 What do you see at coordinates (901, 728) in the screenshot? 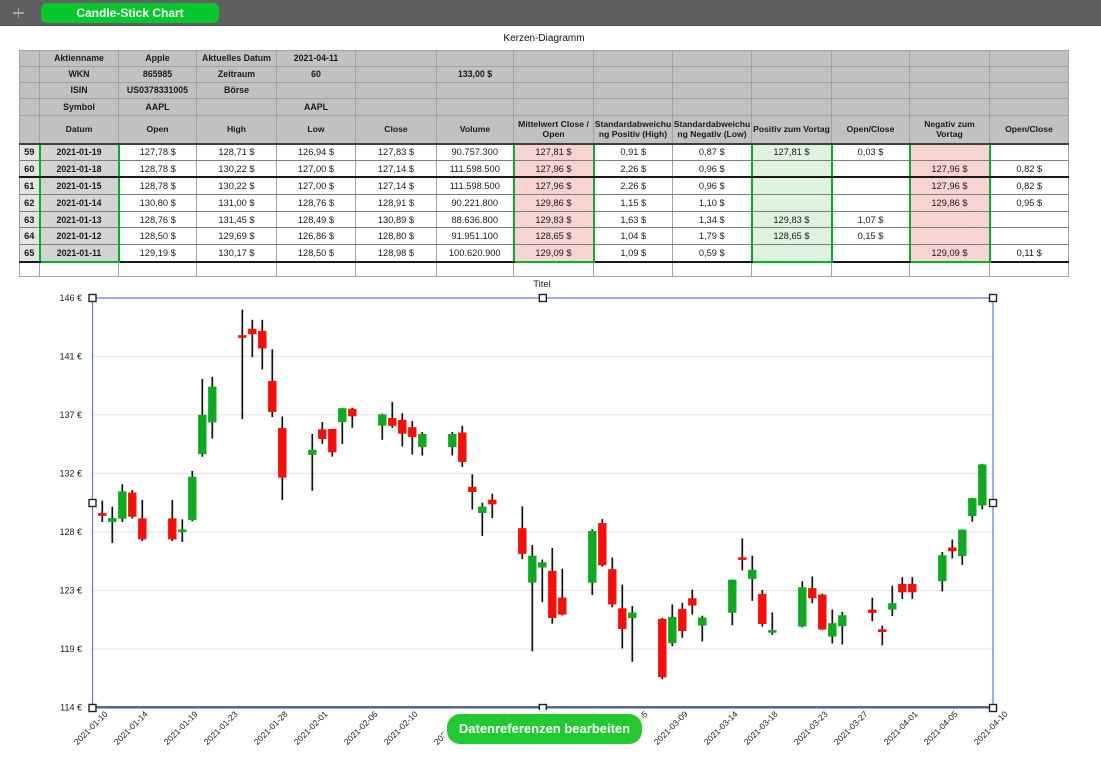
I see `svg-text: 2021-04-01` at bounding box center [901, 728].